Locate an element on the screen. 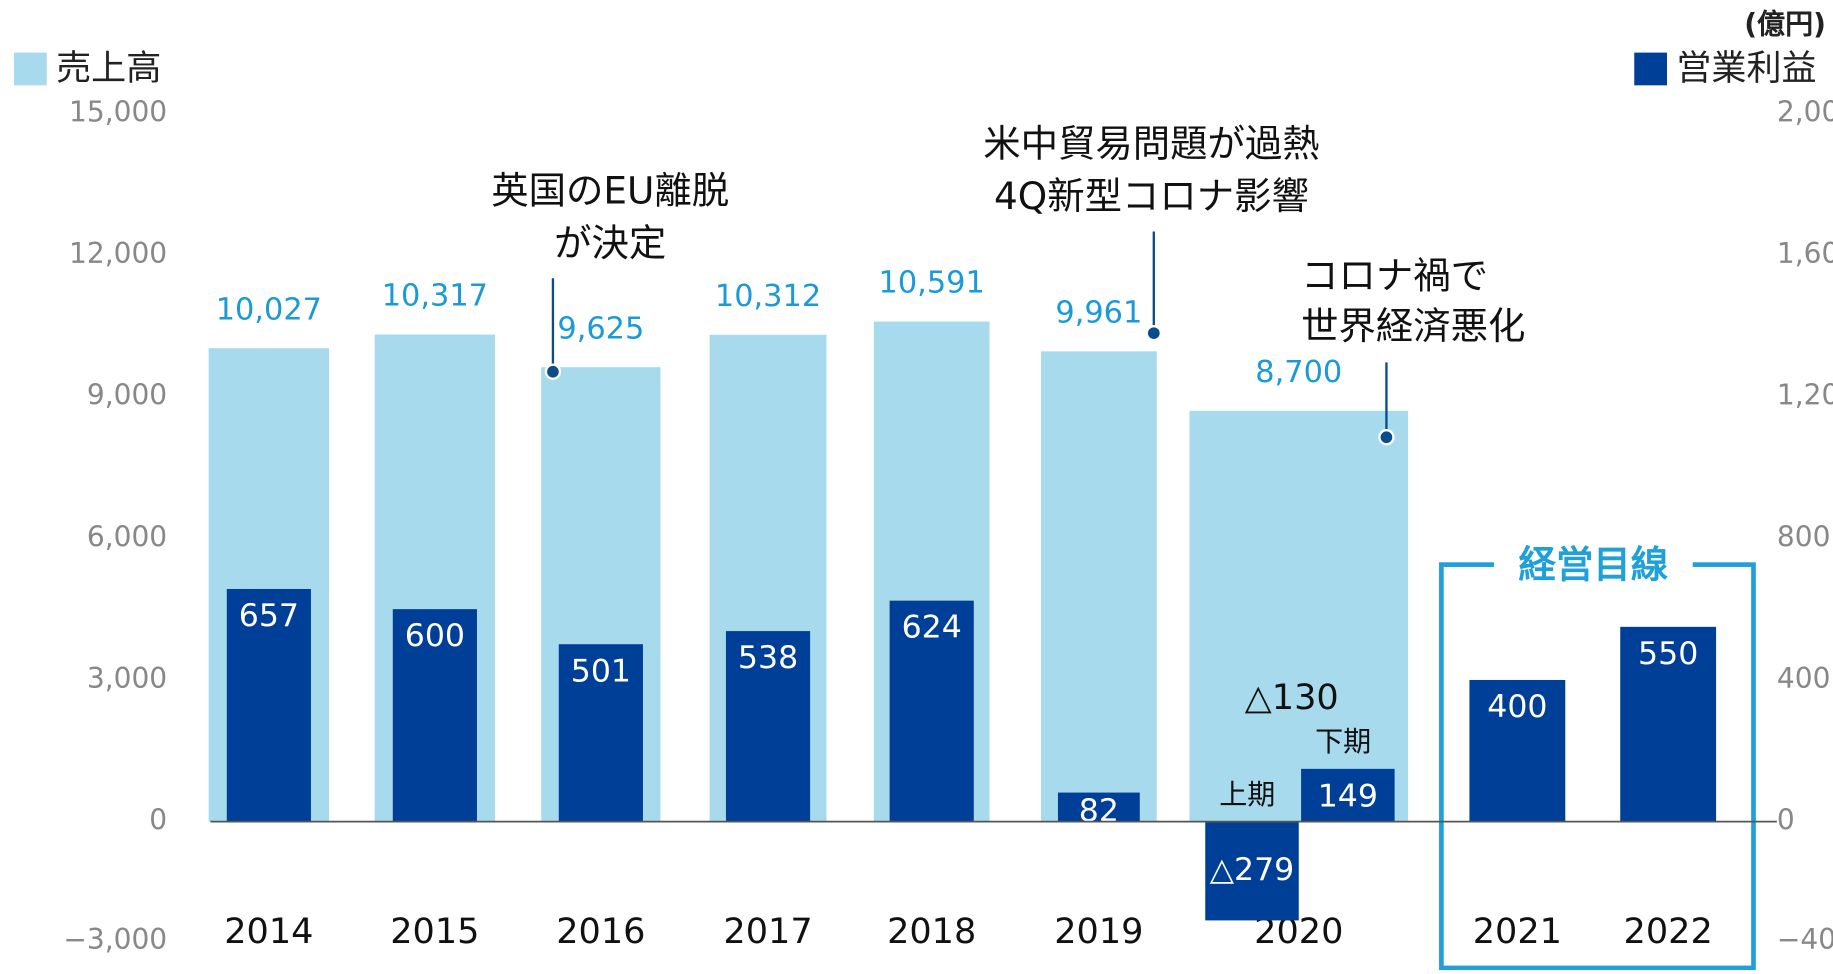 The width and height of the screenshot is (1833, 974). target-box-label: 経営目線 is located at coordinates (1594, 564).